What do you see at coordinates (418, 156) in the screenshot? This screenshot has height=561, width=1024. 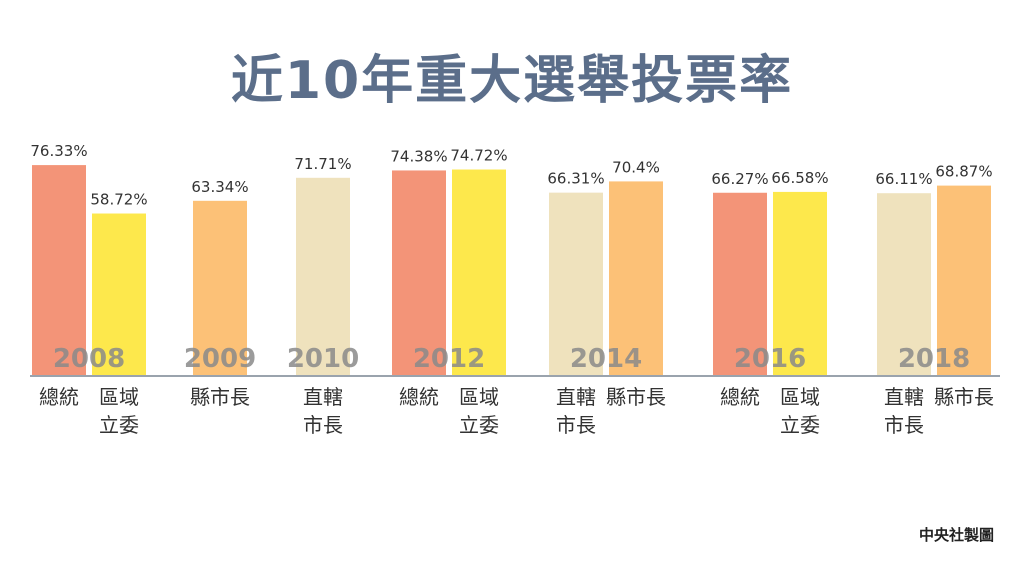 I see `data-label: 74.38%` at bounding box center [418, 156].